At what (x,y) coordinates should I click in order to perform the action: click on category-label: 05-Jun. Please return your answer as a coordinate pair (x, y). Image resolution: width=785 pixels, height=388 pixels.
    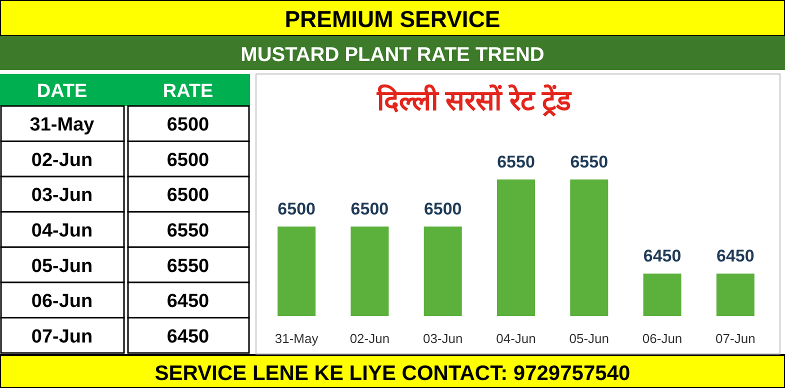
    Looking at the image, I should click on (62, 266).